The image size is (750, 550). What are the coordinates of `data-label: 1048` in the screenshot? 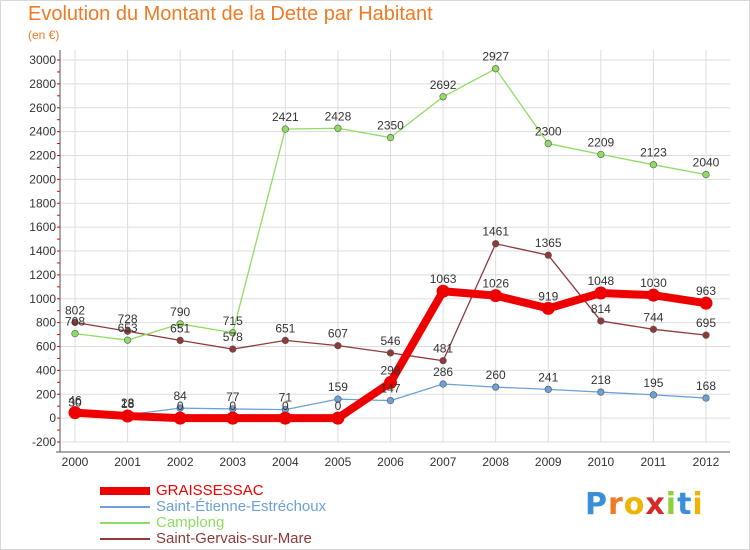 It's located at (600, 281).